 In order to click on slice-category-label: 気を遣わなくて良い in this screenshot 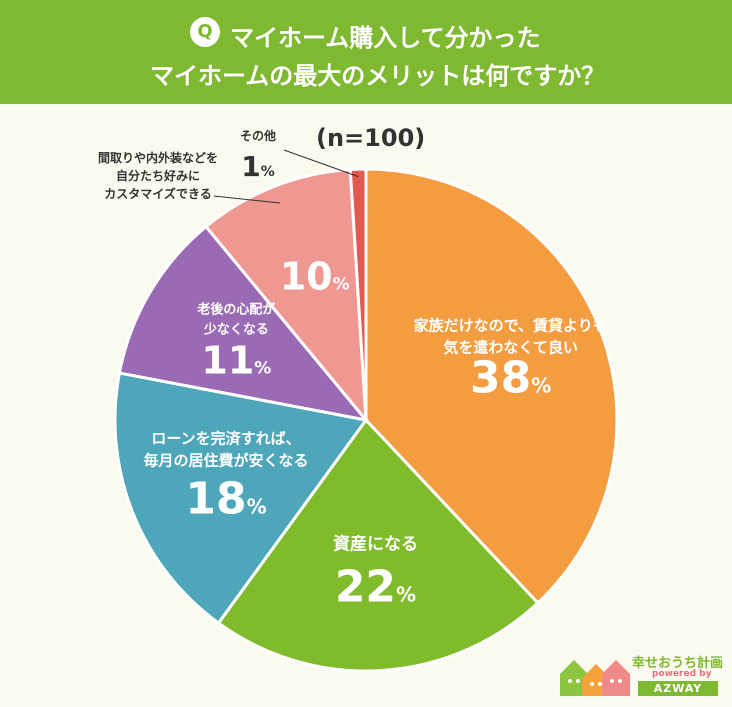, I will do `click(510, 348)`.